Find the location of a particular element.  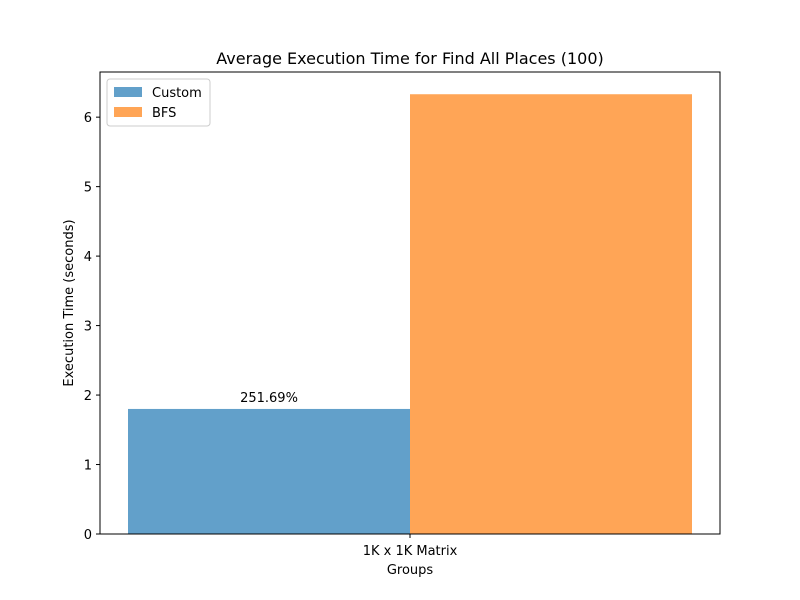

y-tick-label: 3 is located at coordinates (88, 327).